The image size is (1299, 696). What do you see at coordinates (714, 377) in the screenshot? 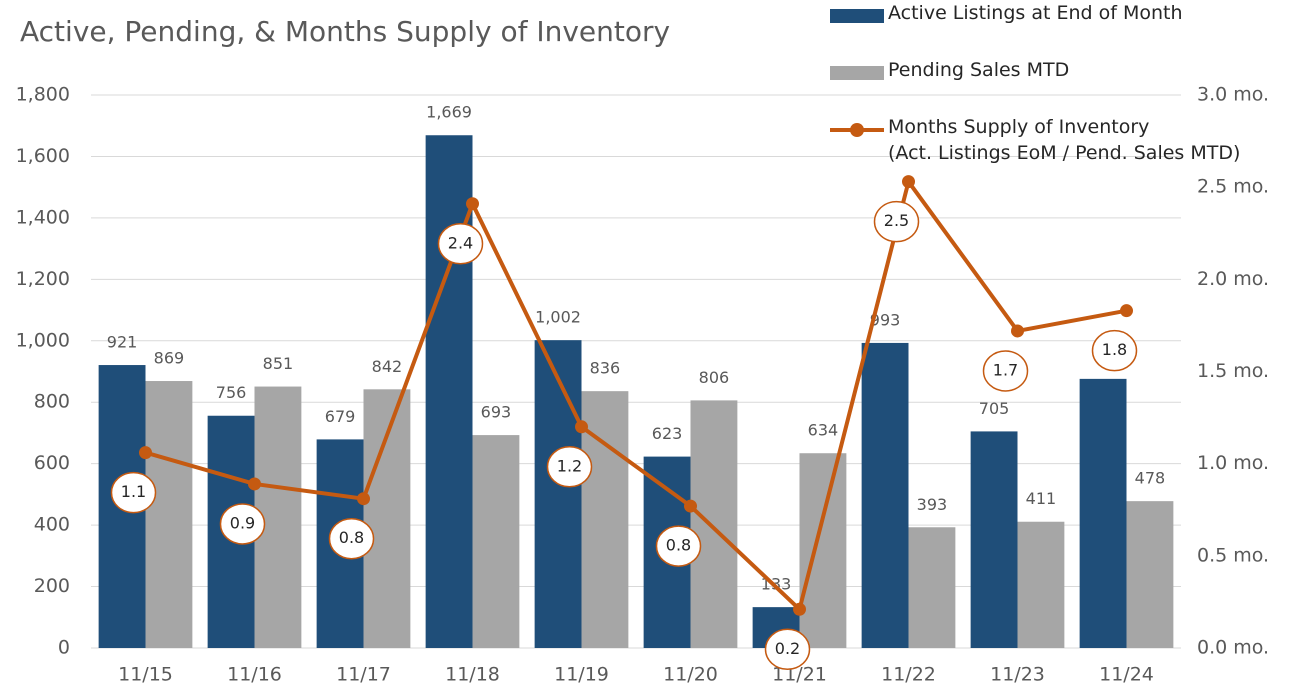
I see `data-label: 806` at bounding box center [714, 377].